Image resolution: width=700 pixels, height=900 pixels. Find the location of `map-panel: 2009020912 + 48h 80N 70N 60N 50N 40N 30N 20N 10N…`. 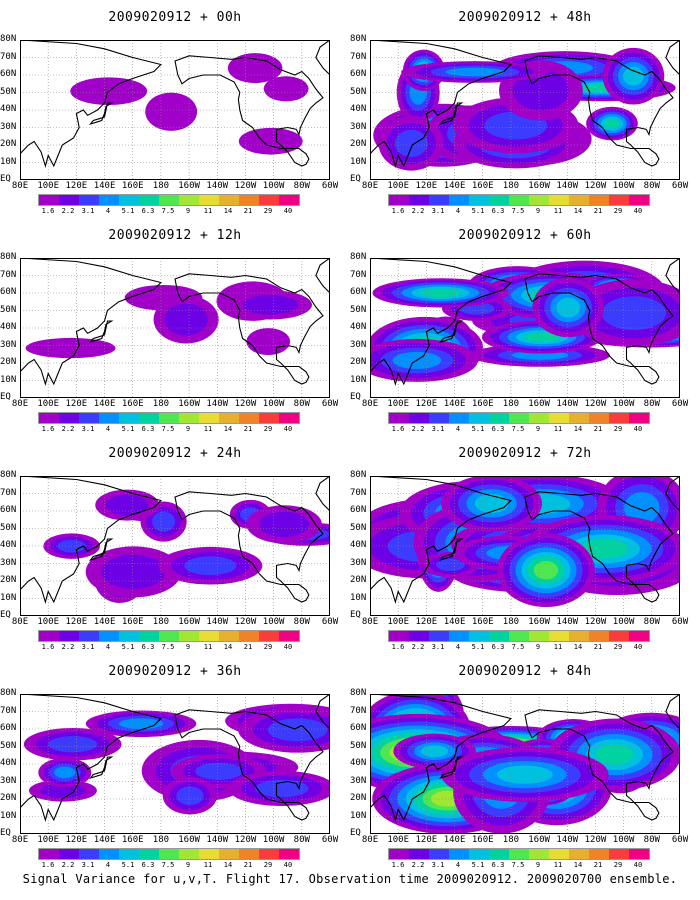

map-panel: 2009020912 + 48h 80N 70N 60N 50N 40N 30N 20N 10N… is located at coordinates (525, 109).